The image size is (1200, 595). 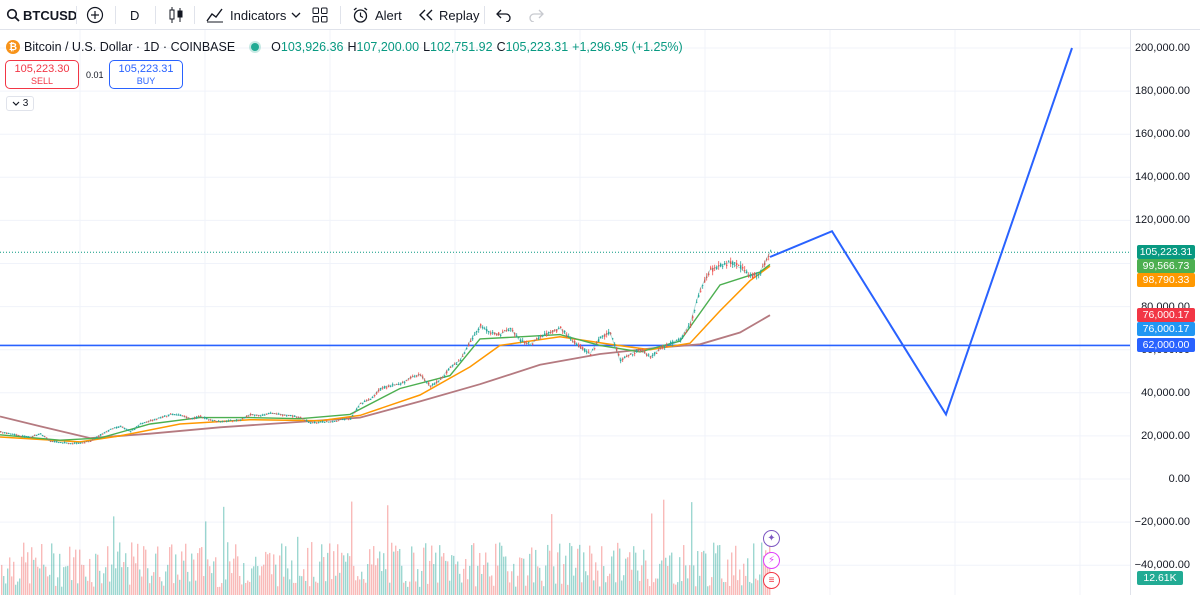 I want to click on layouts-button, so click(x=320, y=15).